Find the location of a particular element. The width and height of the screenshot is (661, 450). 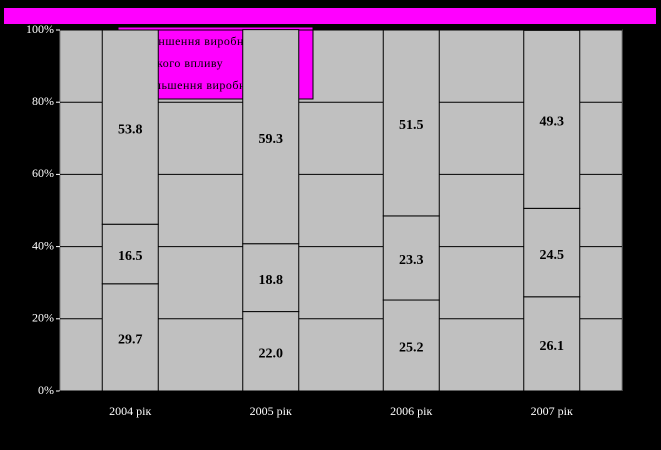

y-tick-label: 20% is located at coordinates (43, 318).